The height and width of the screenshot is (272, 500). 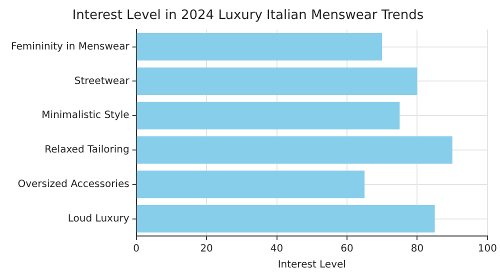 I want to click on x-tick-label: 0, so click(x=136, y=249).